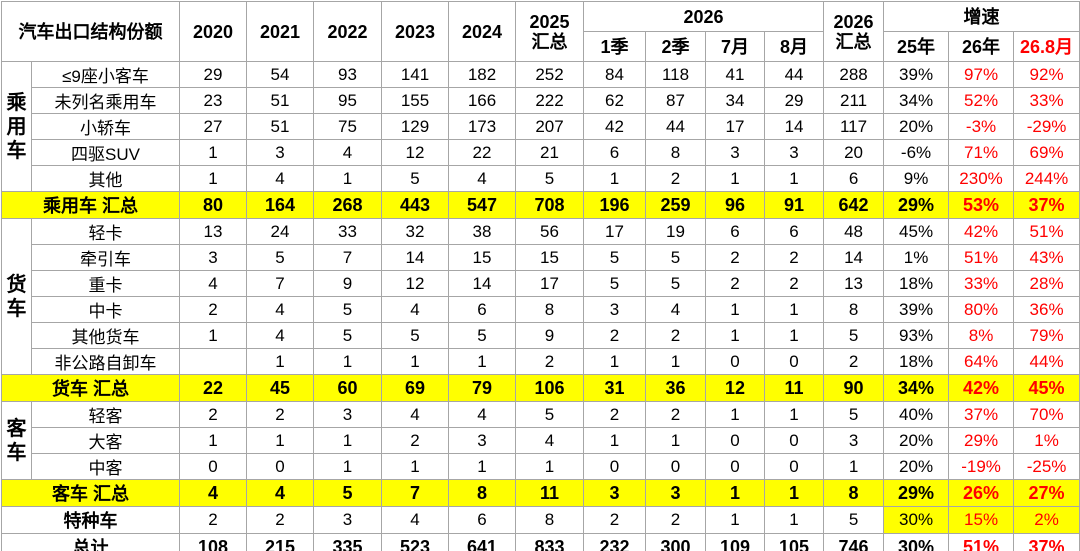  Describe the element at coordinates (1046, 414) in the screenshot. I see `cell: 70%` at that location.